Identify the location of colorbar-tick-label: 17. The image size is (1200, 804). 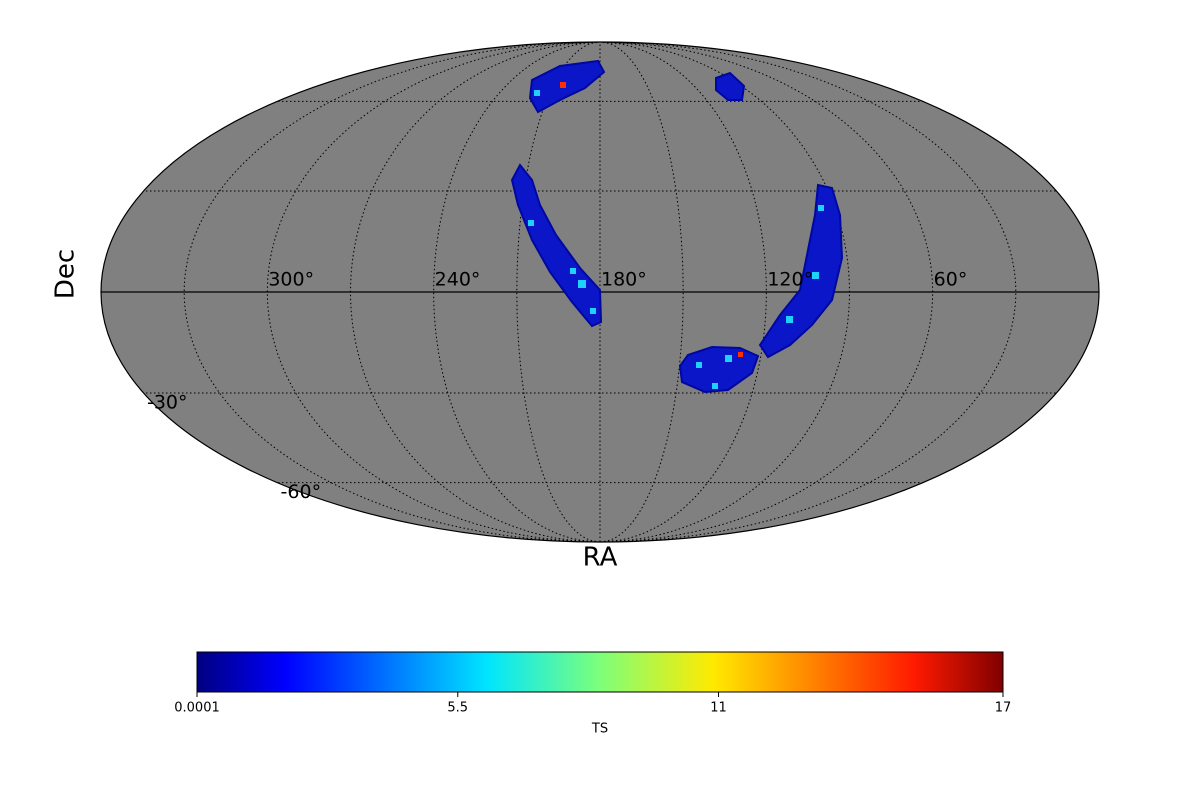
(1003, 708).